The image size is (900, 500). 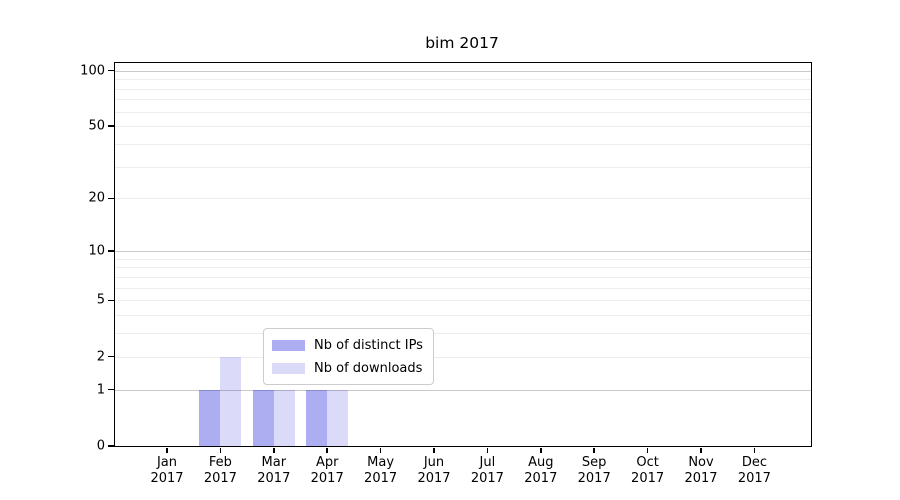 I want to click on chart-title: bim 2017, so click(x=462, y=43).